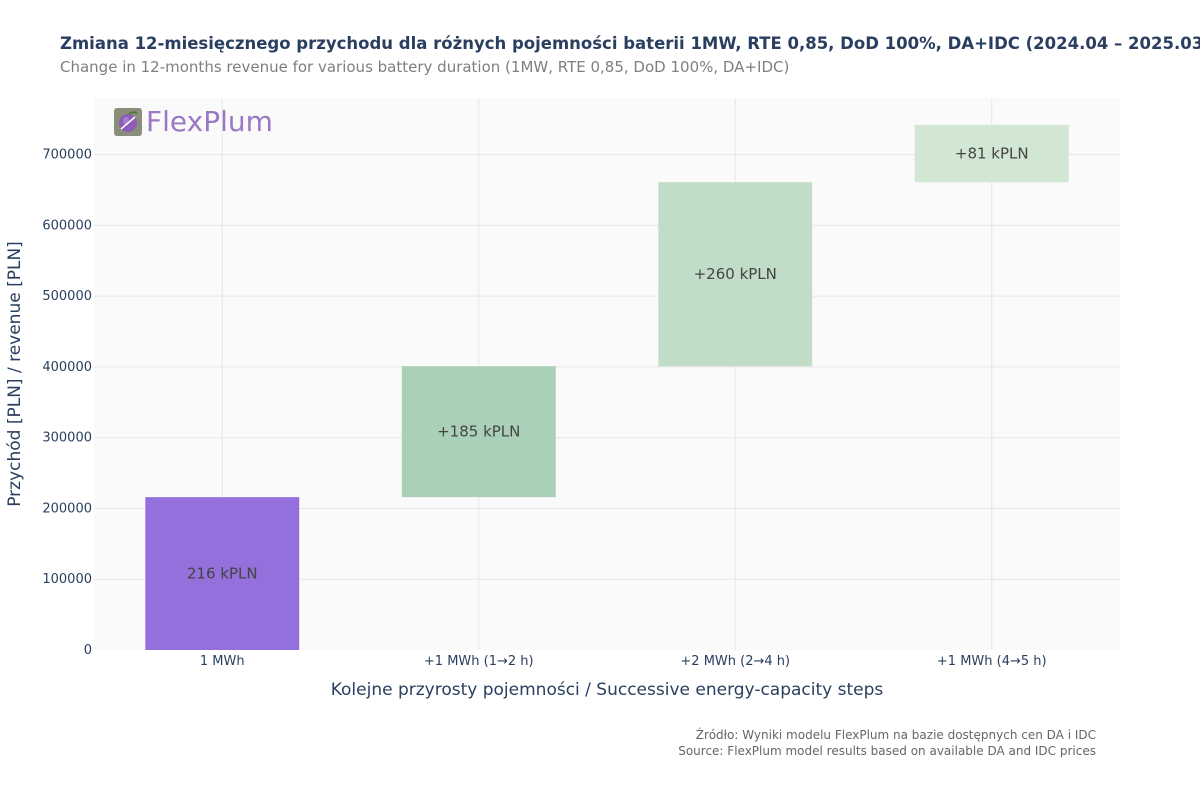 Image resolution: width=1200 pixels, height=800 pixels. Describe the element at coordinates (479, 661) in the screenshot. I see `x-tick-label: +1 MWh (1→2 h)` at that location.